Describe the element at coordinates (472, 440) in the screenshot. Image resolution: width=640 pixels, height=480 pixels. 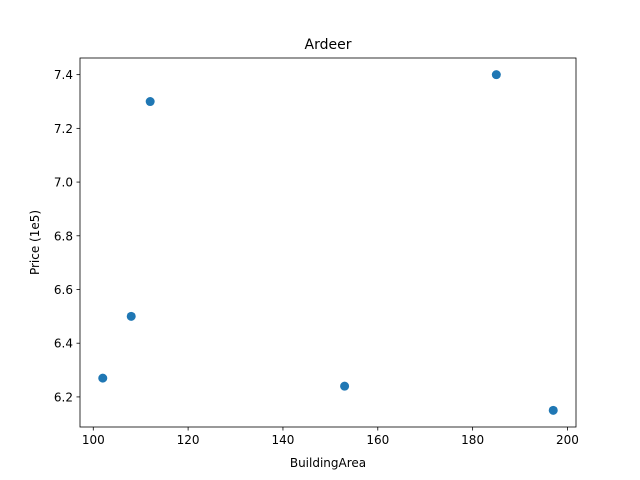
I see `x-tick-label: 180` at that location.